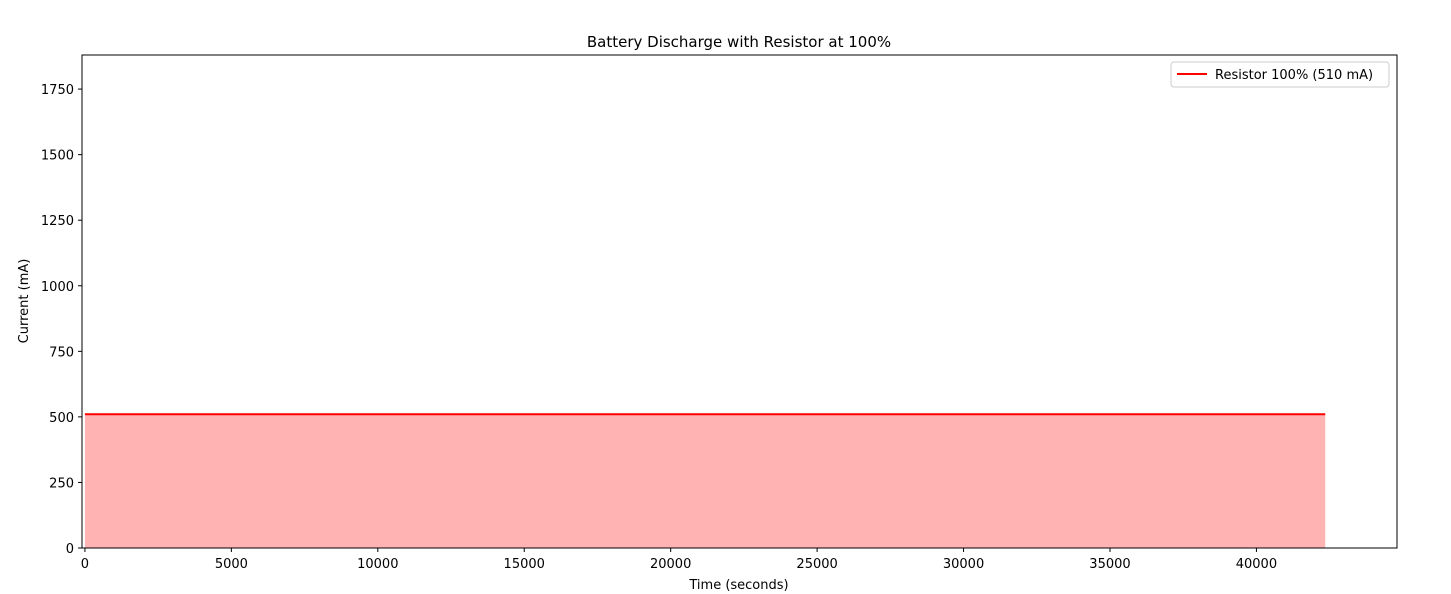  Describe the element at coordinates (61, 483) in the screenshot. I see `y-tick-label: 250` at that location.